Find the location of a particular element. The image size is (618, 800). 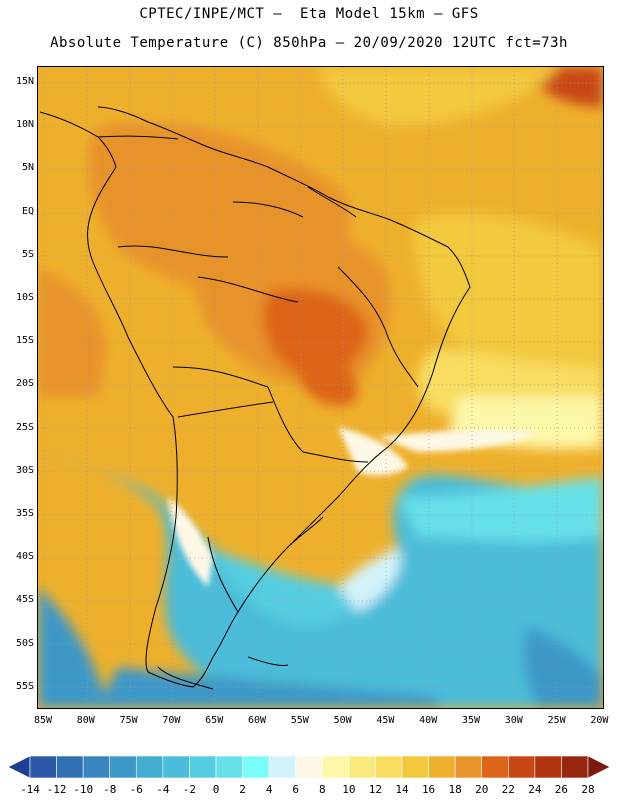

longitude-label: 45W is located at coordinates (385, 720).